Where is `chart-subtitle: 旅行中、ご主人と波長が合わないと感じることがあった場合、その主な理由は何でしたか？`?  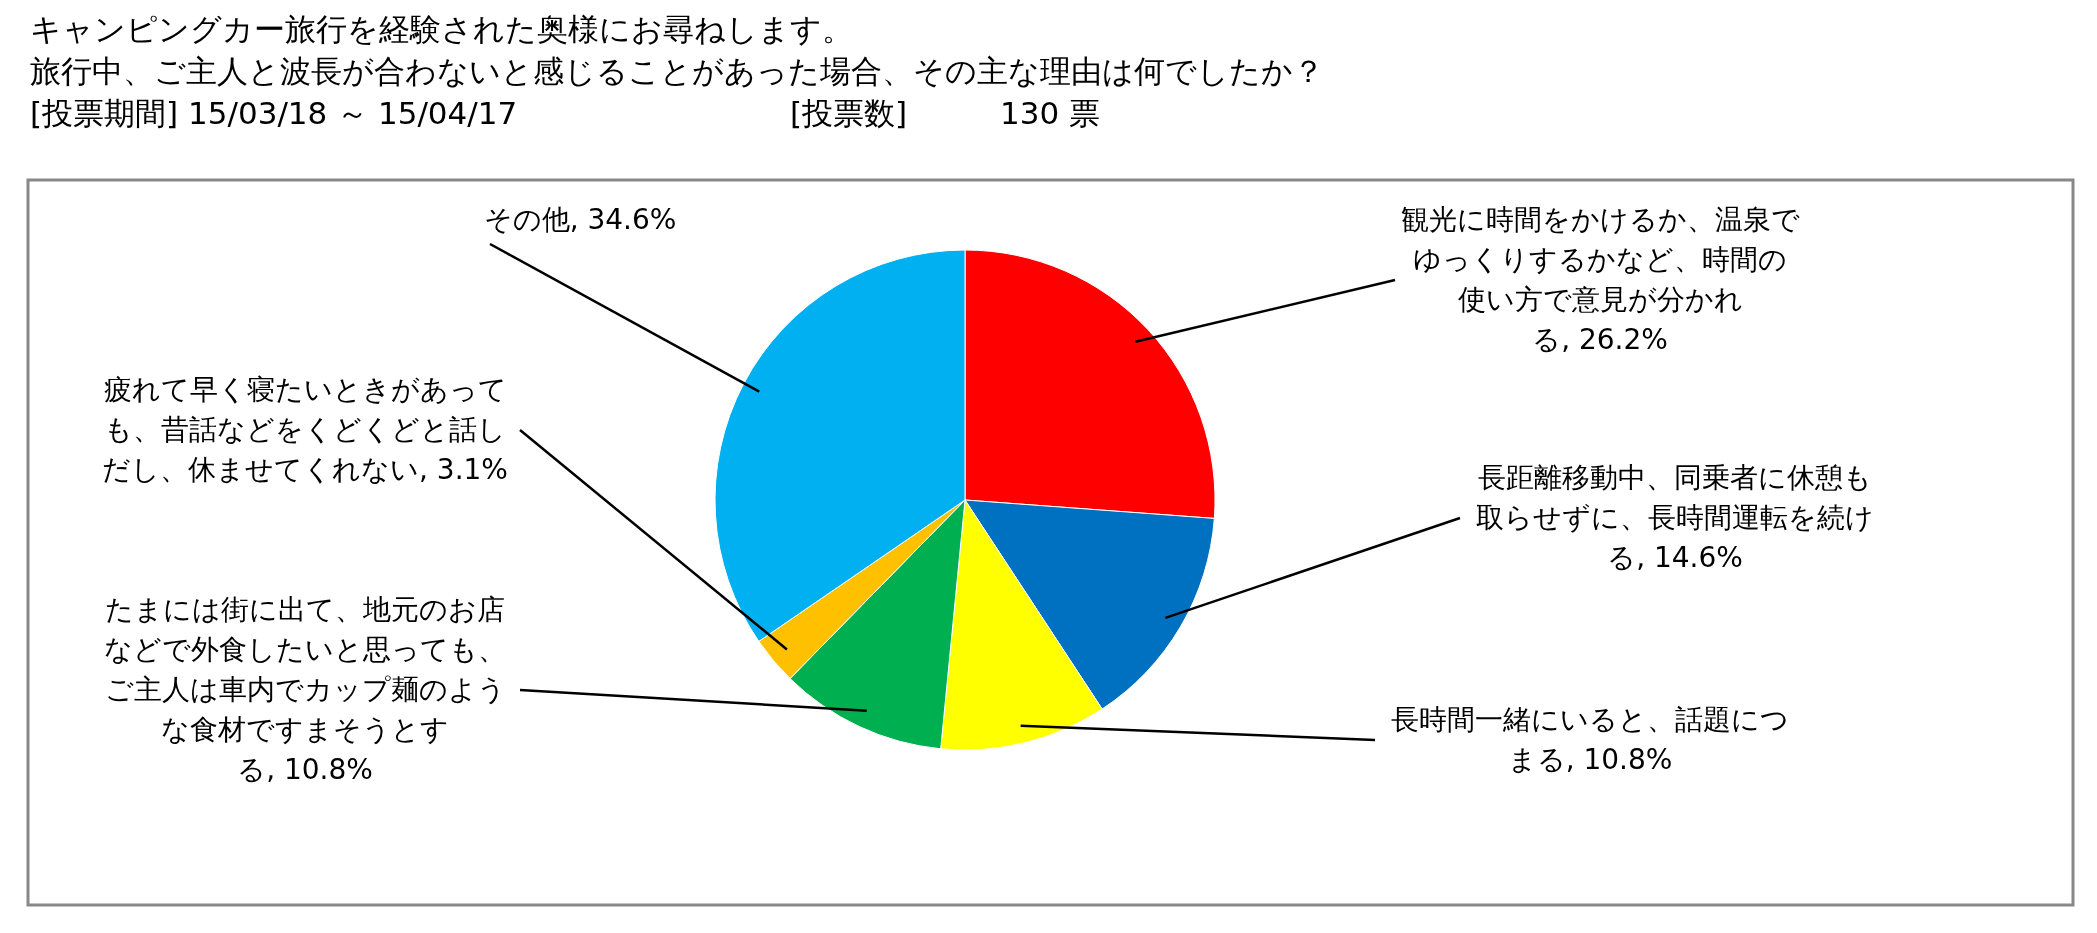 chart-subtitle: 旅行中、ご主人と波長が合わないと感じることがあった場合、その主な理由は何でしたか？ is located at coordinates (677, 71).